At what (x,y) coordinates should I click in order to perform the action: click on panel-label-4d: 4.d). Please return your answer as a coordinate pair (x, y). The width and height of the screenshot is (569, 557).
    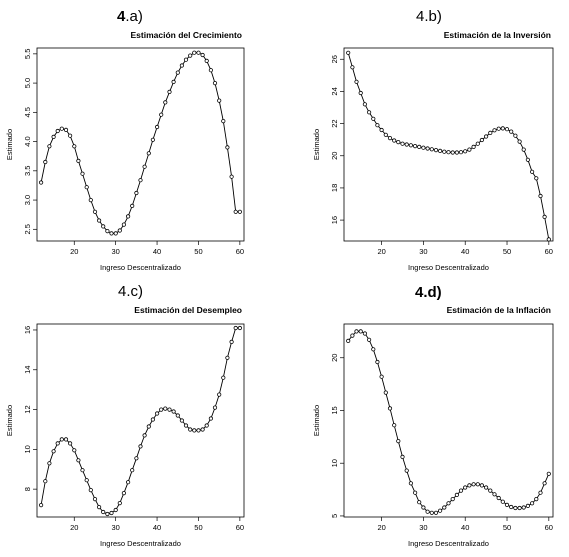
    Looking at the image, I should click on (428, 292).